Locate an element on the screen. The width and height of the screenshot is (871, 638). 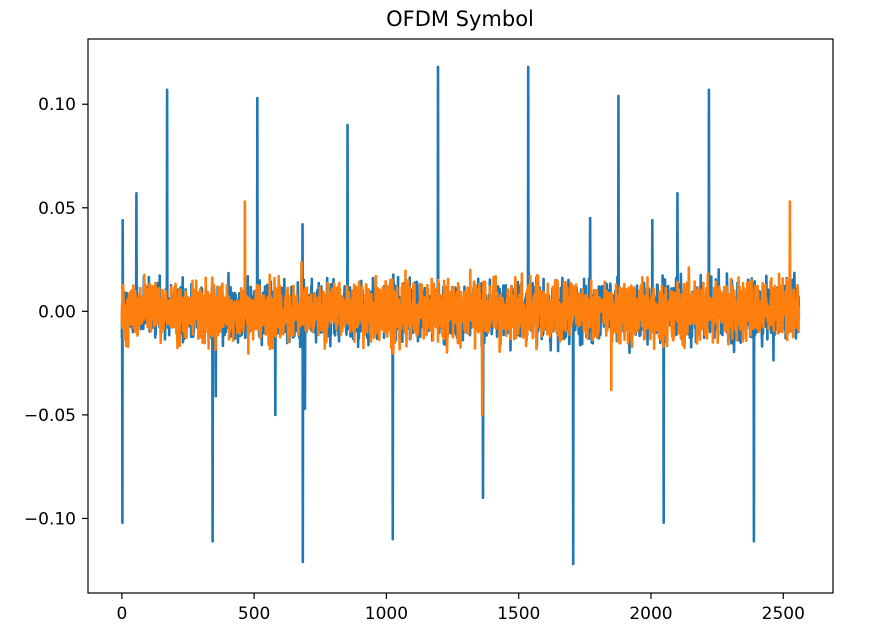
y-tick-label: 0.00 is located at coordinates (57, 312).